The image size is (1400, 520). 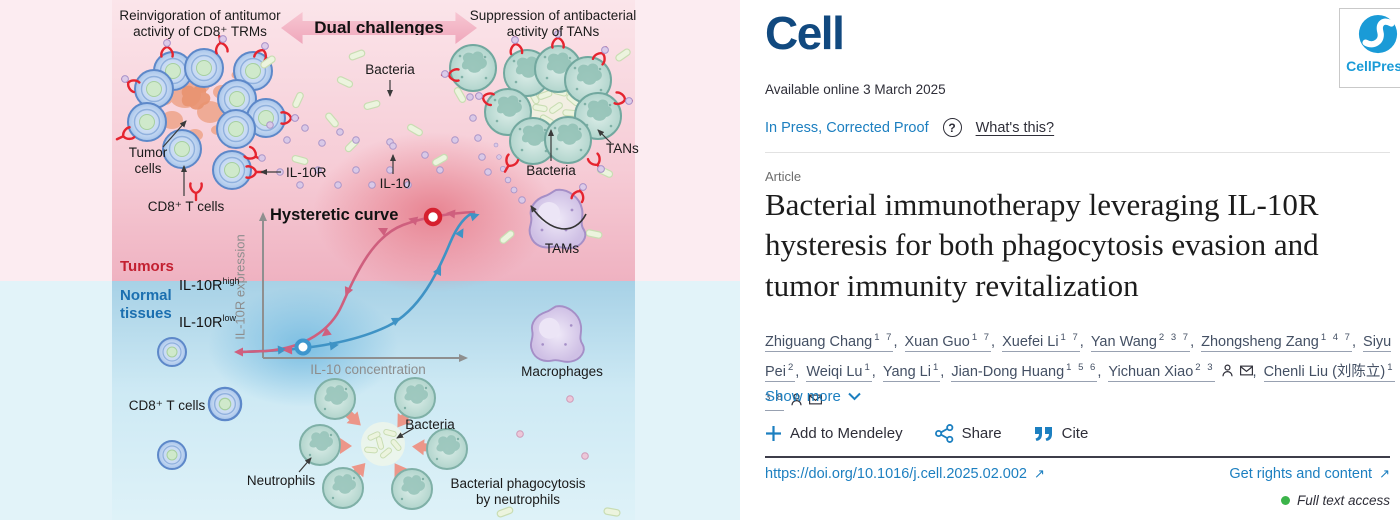 What do you see at coordinates (281, 480) in the screenshot?
I see `label-neutrophils: Neutrophils` at bounding box center [281, 480].